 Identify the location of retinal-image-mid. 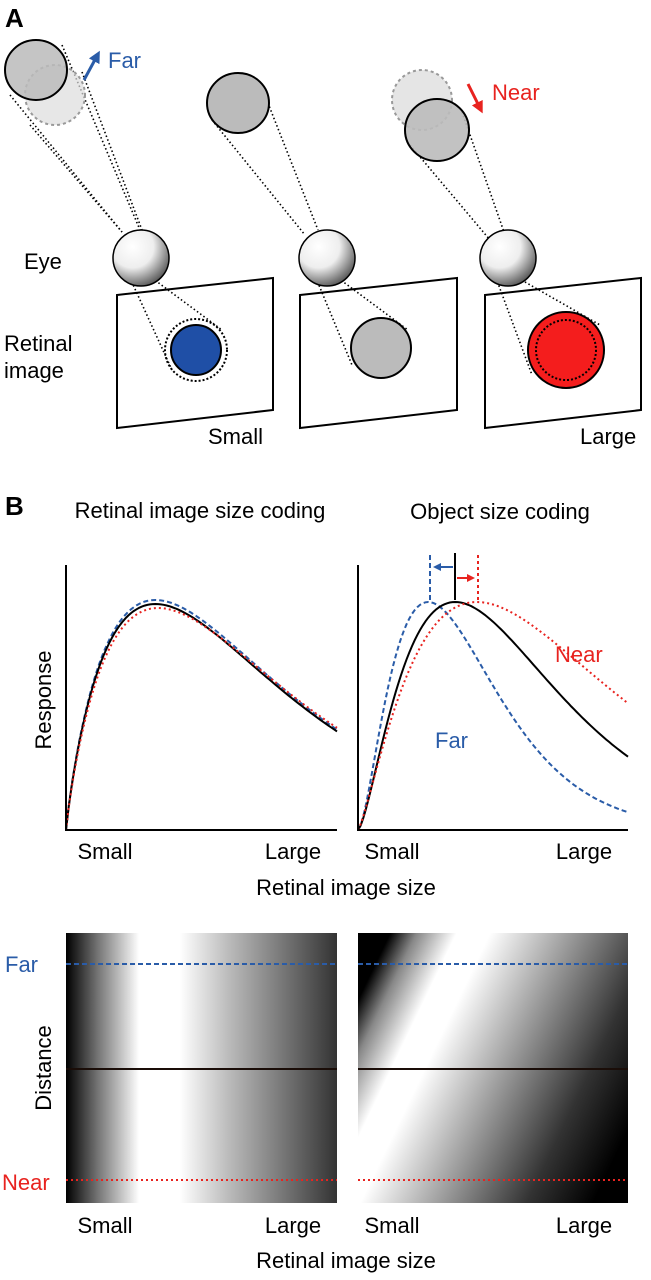
(381, 348).